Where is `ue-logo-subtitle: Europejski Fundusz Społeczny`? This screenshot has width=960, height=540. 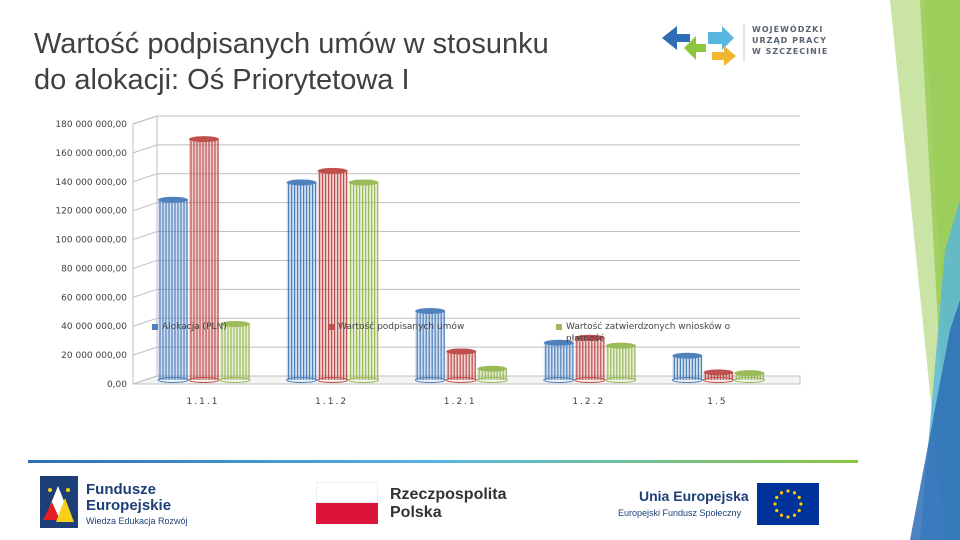 ue-logo-subtitle: Europejski Fundusz Społeczny is located at coordinates (680, 513).